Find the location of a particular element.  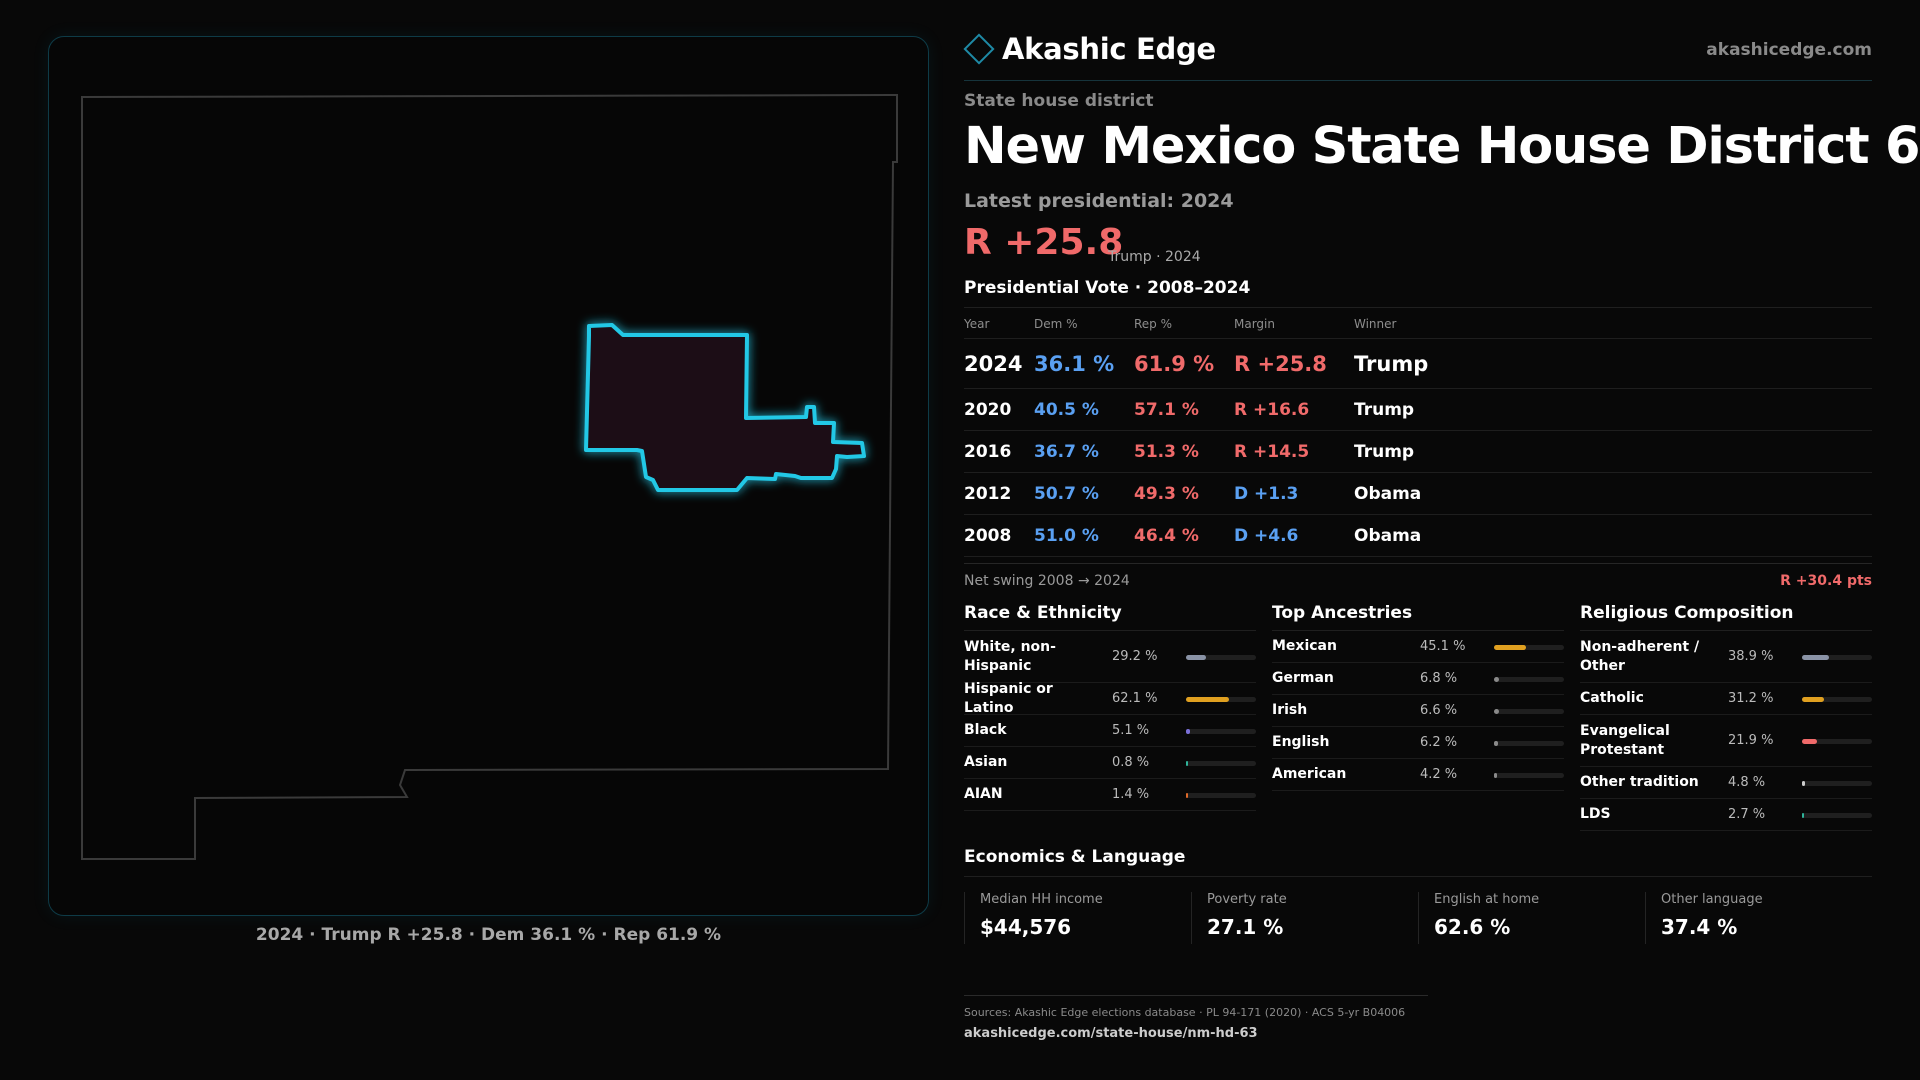

econ-cell-poverty: Poverty rate 27.1 % is located at coordinates (1304, 918).